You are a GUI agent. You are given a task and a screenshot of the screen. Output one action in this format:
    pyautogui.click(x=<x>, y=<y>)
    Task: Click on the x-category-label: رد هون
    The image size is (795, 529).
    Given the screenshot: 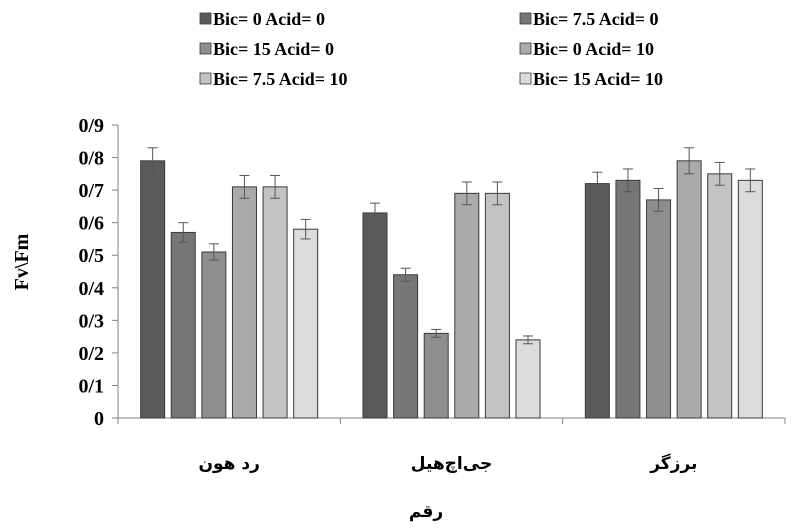 What is the action you would take?
    pyautogui.click(x=228, y=464)
    